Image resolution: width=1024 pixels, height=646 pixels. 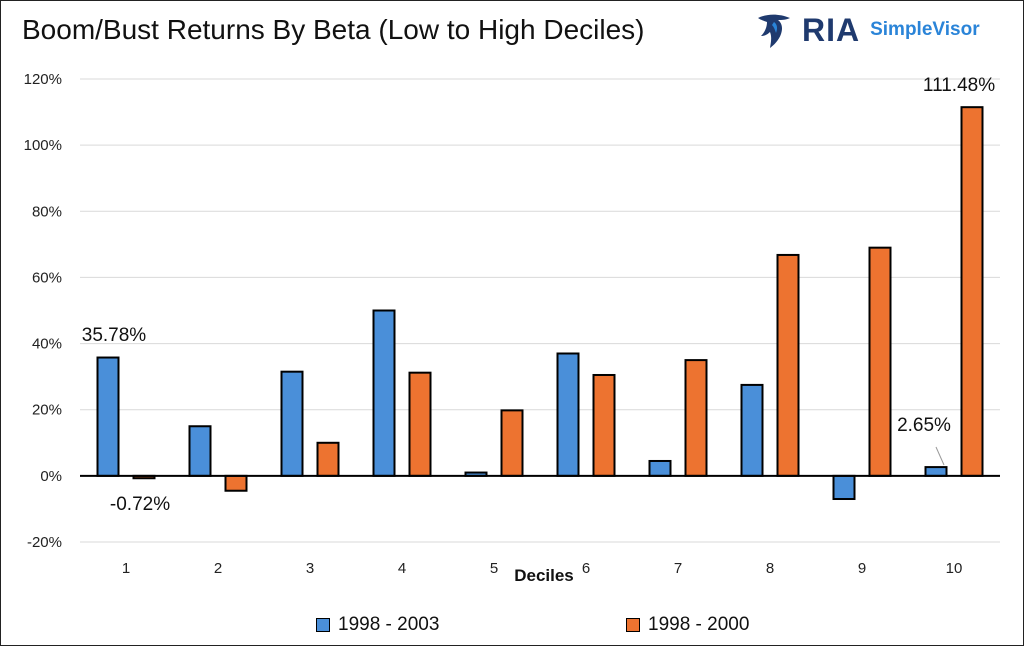 I want to click on x-axis-ticks: 1 2 3 4 5 6 7 8 9 10, so click(x=542, y=568).